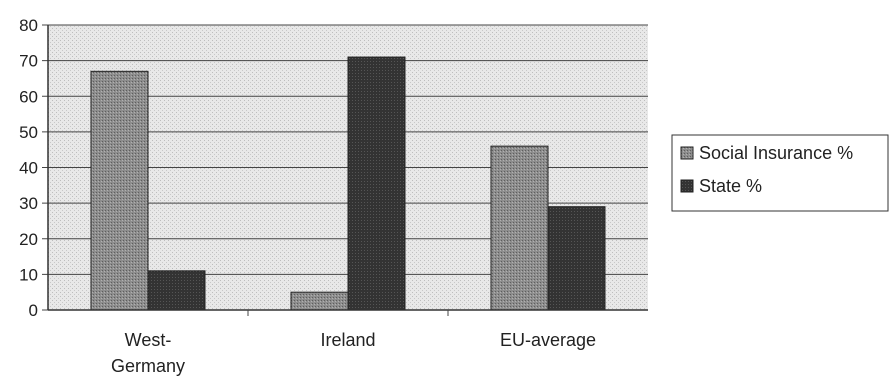 The height and width of the screenshot is (384, 889). I want to click on ytick-label: 20, so click(28, 239).